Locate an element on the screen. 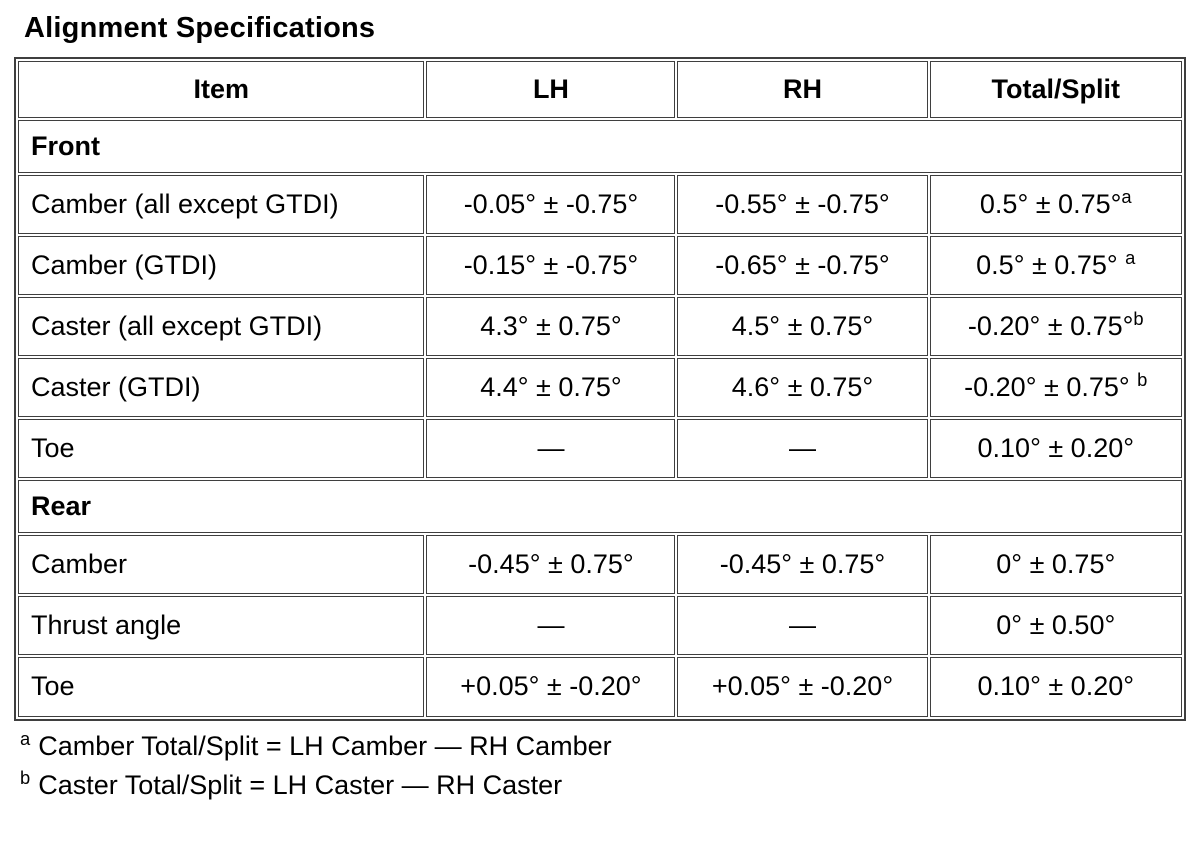 Image resolution: width=1200 pixels, height=847 pixels. total-cell: 0.5° ± 0.75° a is located at coordinates (1055, 266).